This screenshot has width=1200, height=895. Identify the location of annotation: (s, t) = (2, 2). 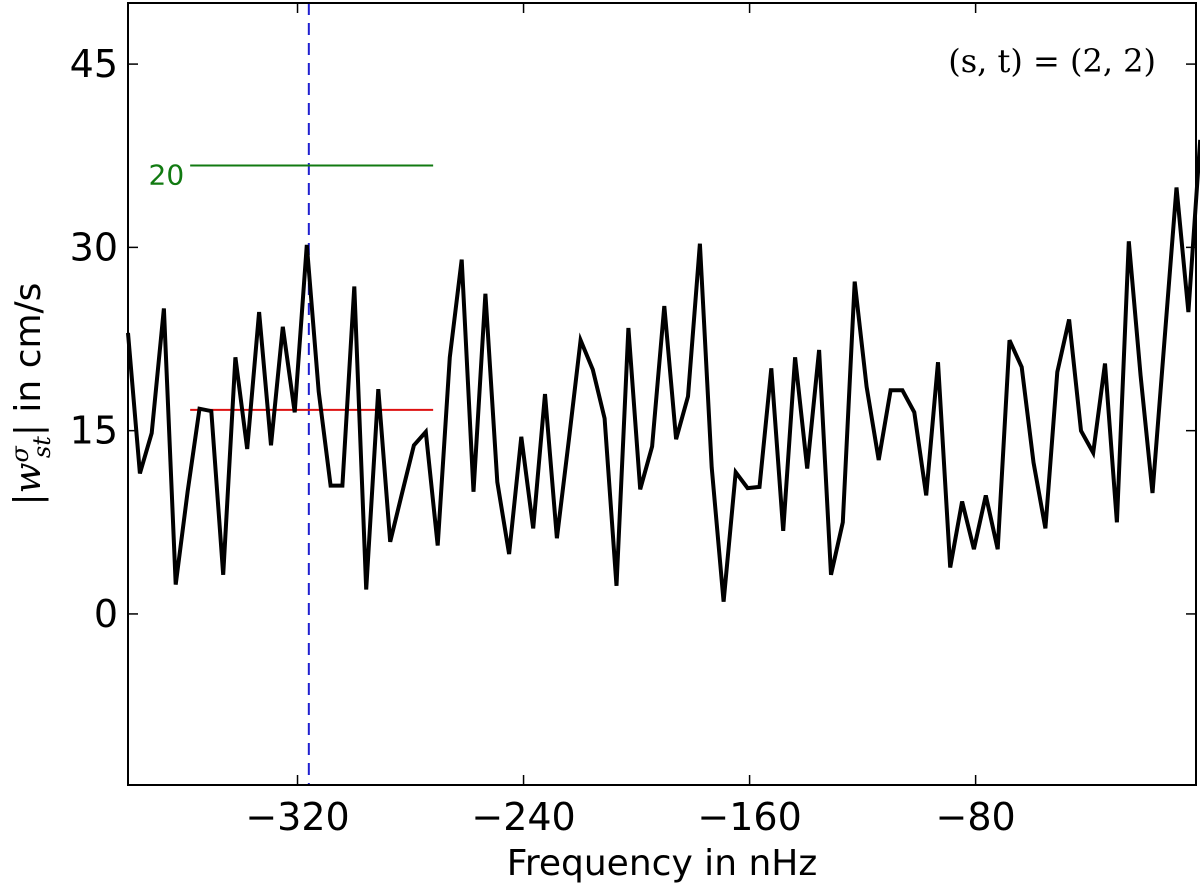
(1052, 61).